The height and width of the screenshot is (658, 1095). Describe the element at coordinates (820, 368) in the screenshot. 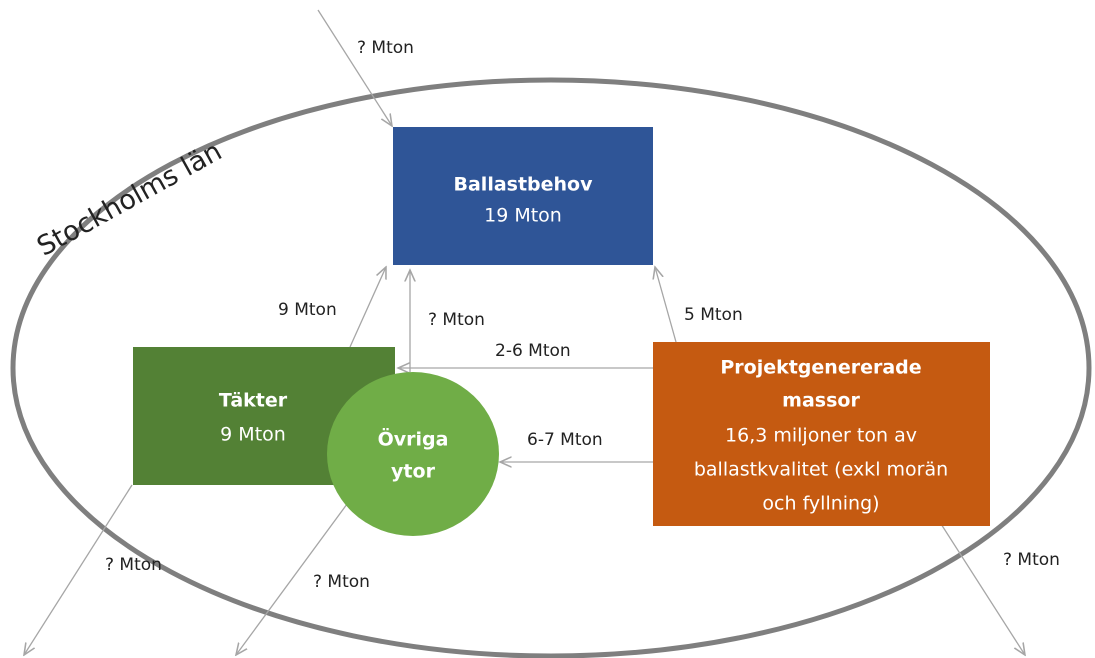

I see `node-title: Projektgenererade` at that location.